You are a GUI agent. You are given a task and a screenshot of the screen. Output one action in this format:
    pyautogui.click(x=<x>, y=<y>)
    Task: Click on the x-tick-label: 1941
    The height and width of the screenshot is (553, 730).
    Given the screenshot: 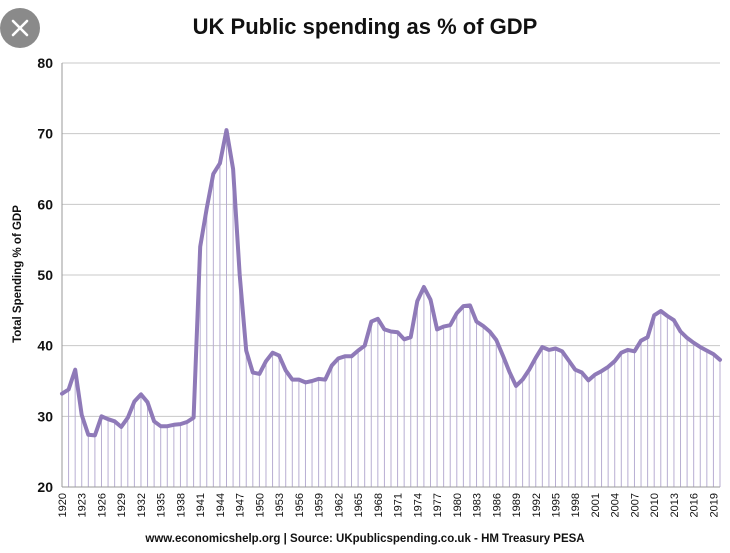 What is the action you would take?
    pyautogui.click(x=201, y=505)
    